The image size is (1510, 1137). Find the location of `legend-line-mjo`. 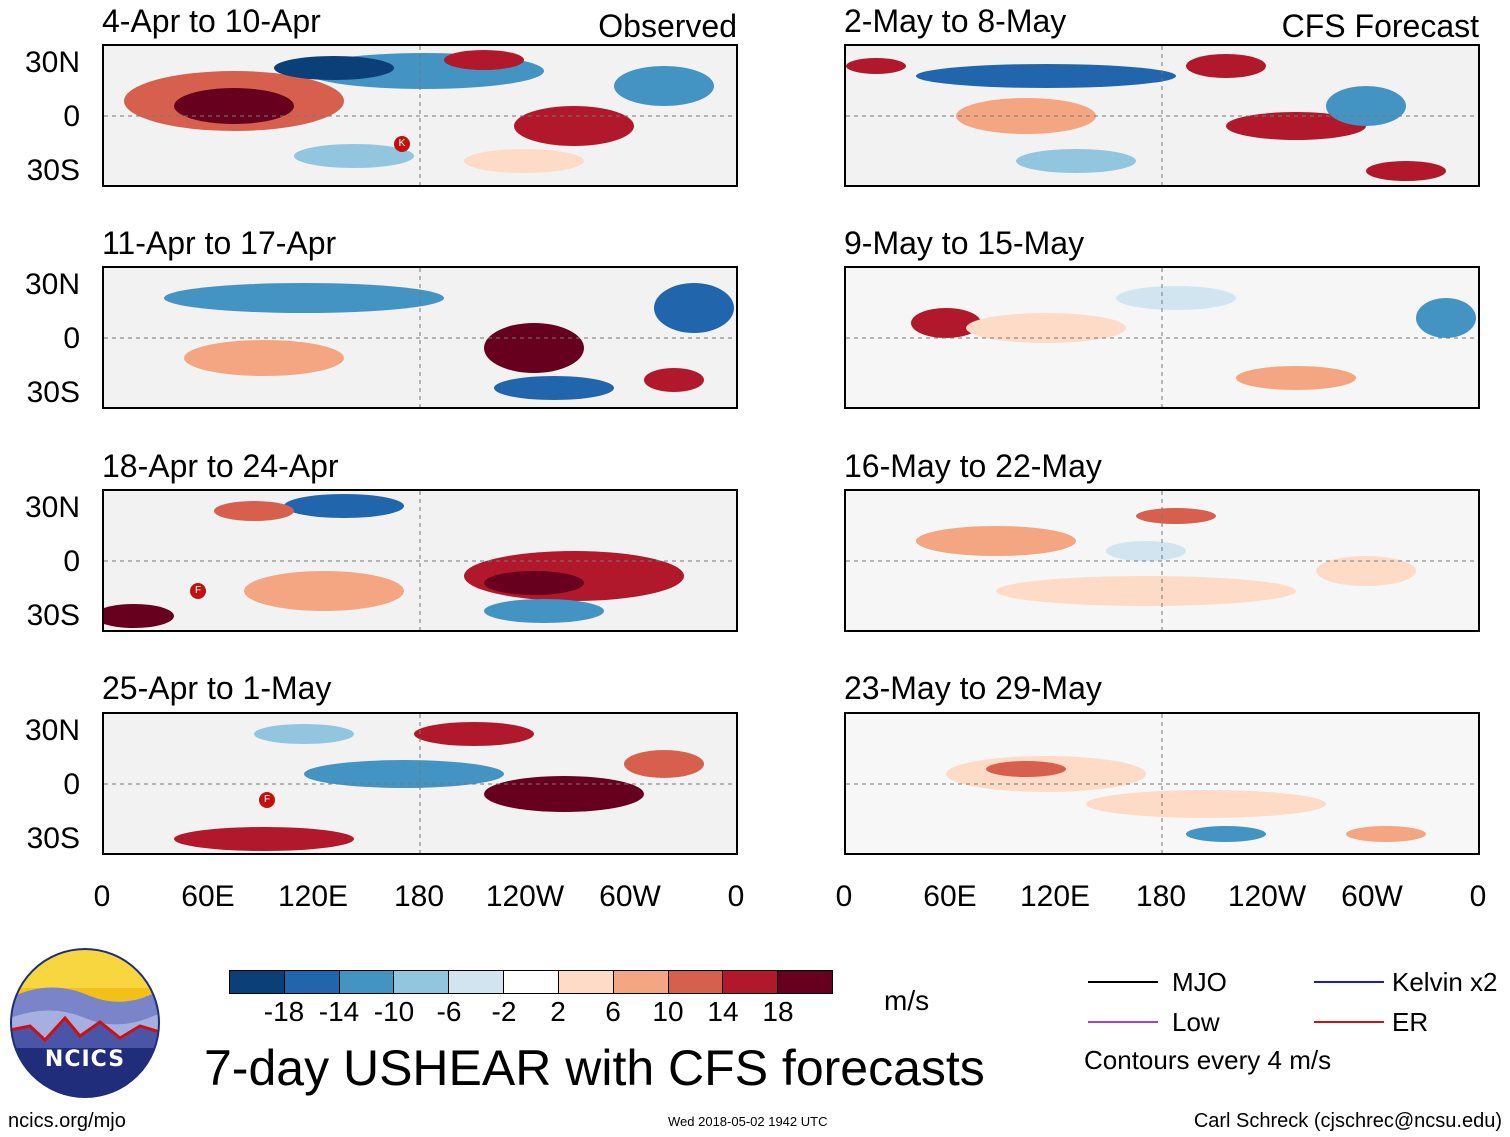

legend-line-mjo is located at coordinates (1123, 982).